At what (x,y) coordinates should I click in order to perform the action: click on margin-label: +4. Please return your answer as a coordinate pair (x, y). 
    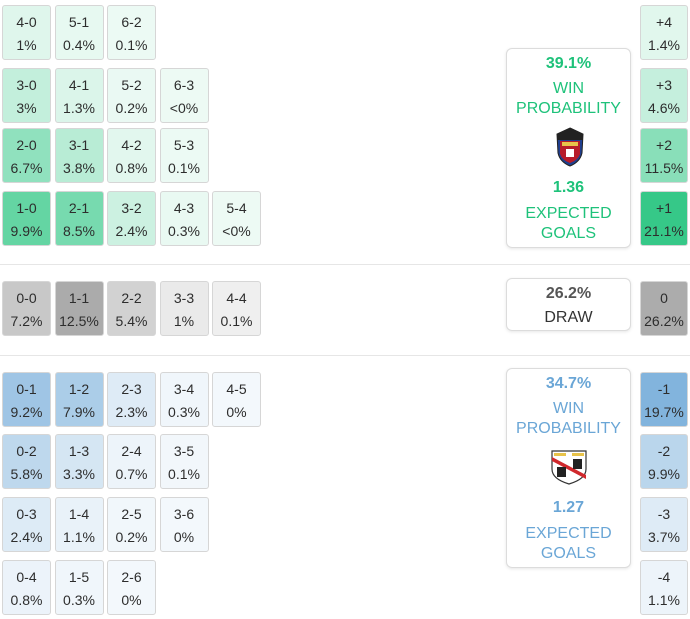
    Looking at the image, I should click on (664, 22).